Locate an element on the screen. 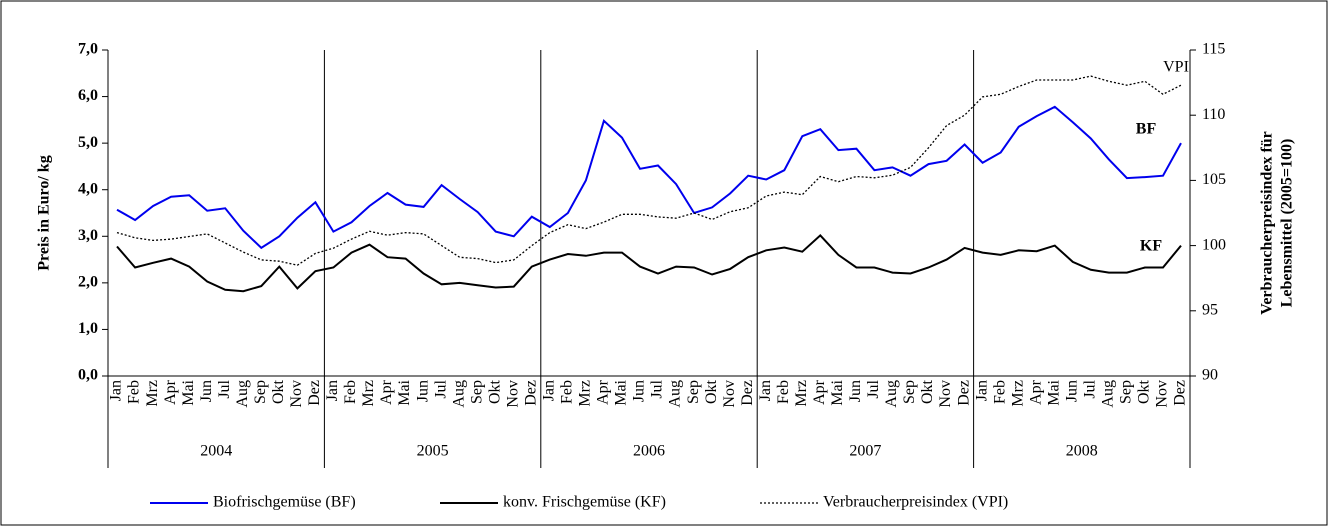 The height and width of the screenshot is (527, 1329). y-tick-label: 3,0 is located at coordinates (88, 235).